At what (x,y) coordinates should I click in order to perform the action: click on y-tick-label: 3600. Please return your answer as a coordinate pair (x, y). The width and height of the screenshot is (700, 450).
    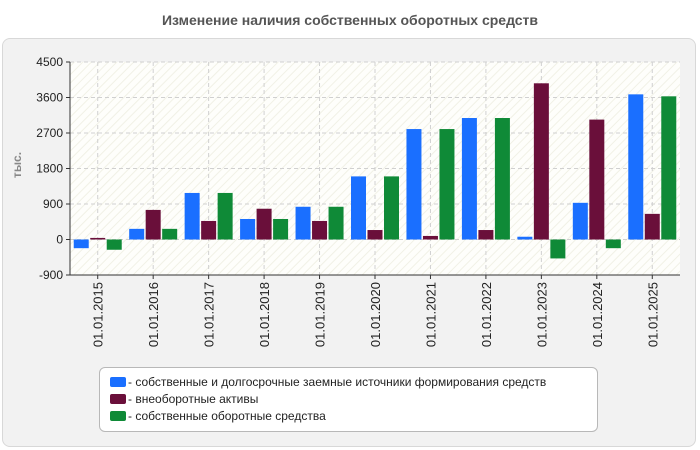
    Looking at the image, I should click on (49, 98).